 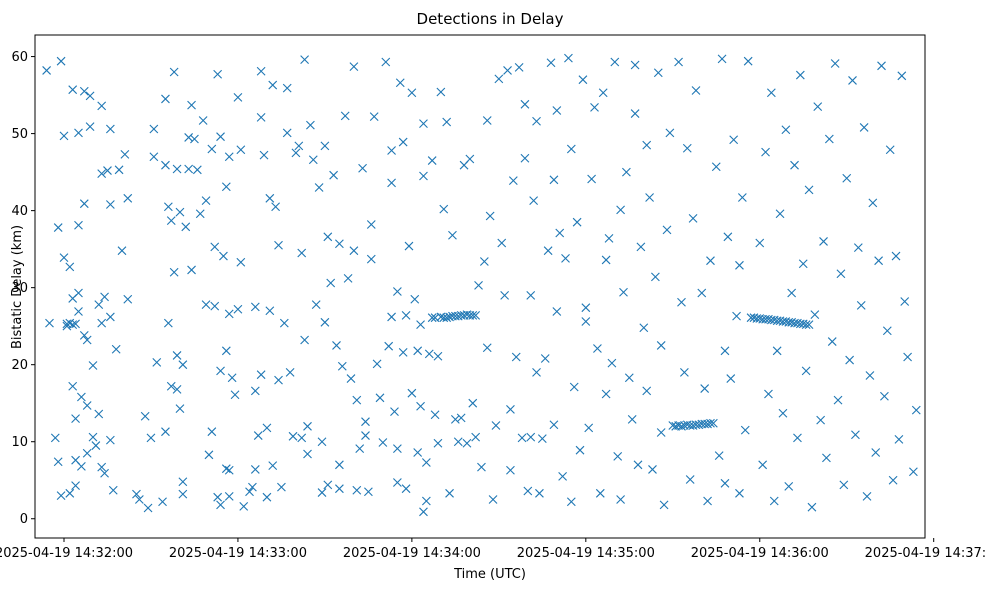 I want to click on y-axis-label: Bistatic Delay (km), so click(x=17, y=287).